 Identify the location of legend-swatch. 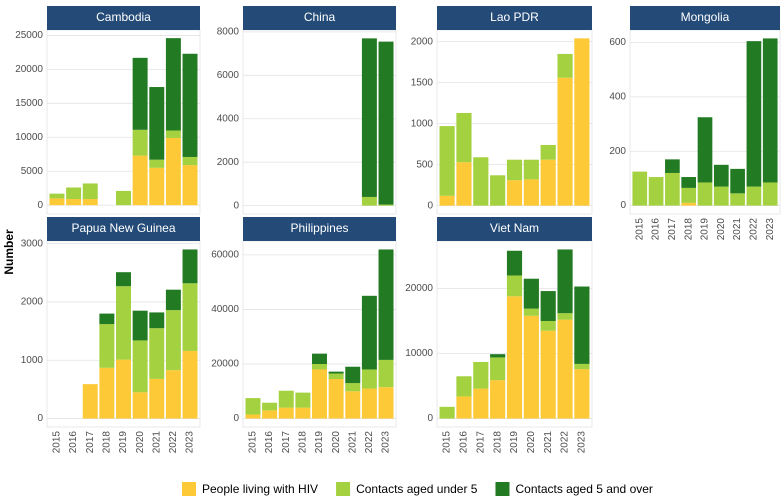
(189, 489).